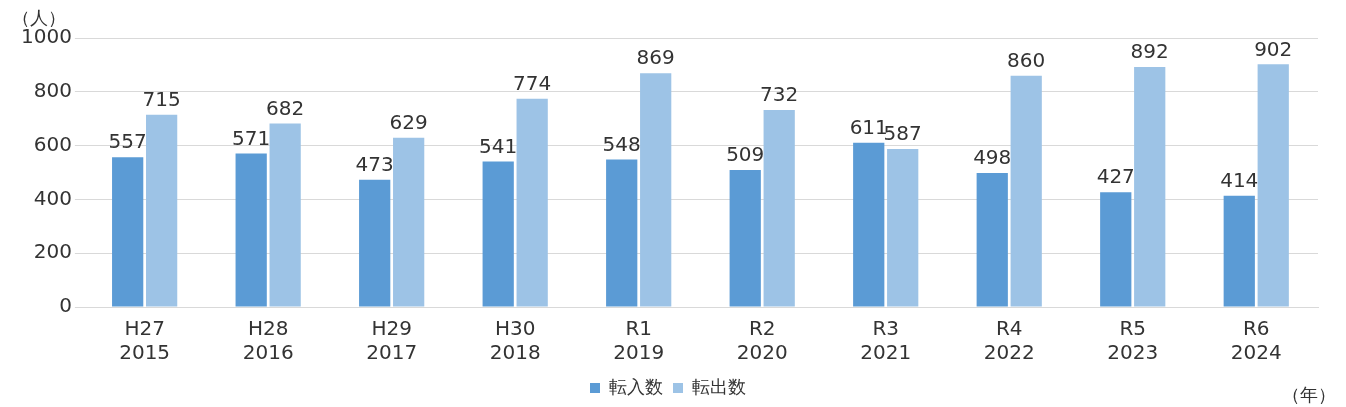 This screenshot has width=1346, height=407. Describe the element at coordinates (52, 90) in the screenshot. I see `y-tick-label: 800` at that location.